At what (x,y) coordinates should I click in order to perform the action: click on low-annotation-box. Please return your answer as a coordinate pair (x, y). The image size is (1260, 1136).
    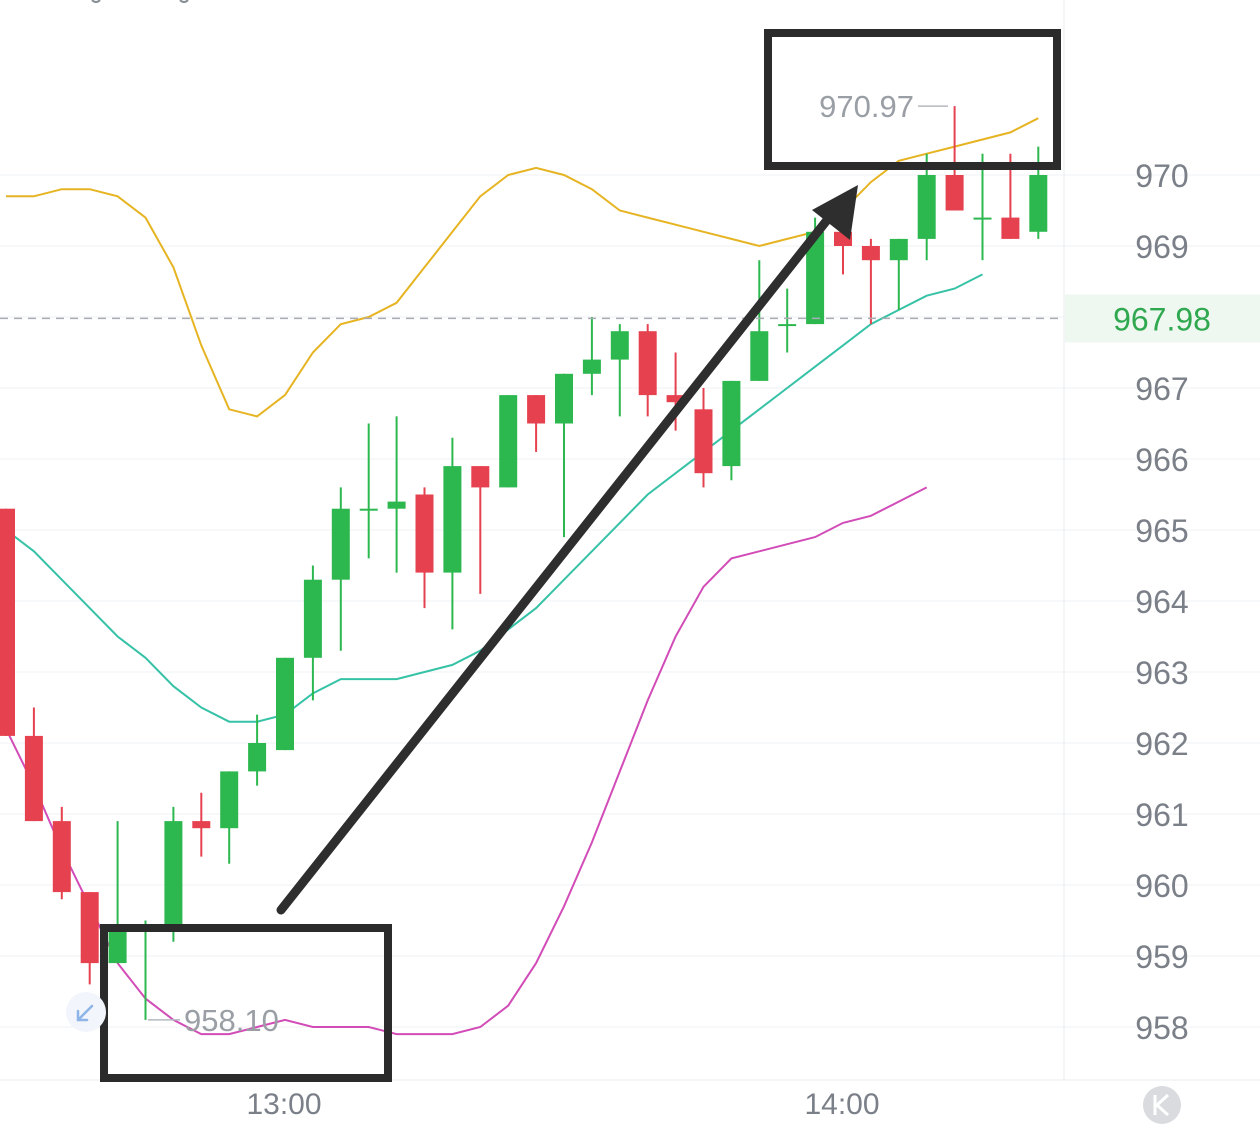
    Looking at the image, I should click on (246, 1003).